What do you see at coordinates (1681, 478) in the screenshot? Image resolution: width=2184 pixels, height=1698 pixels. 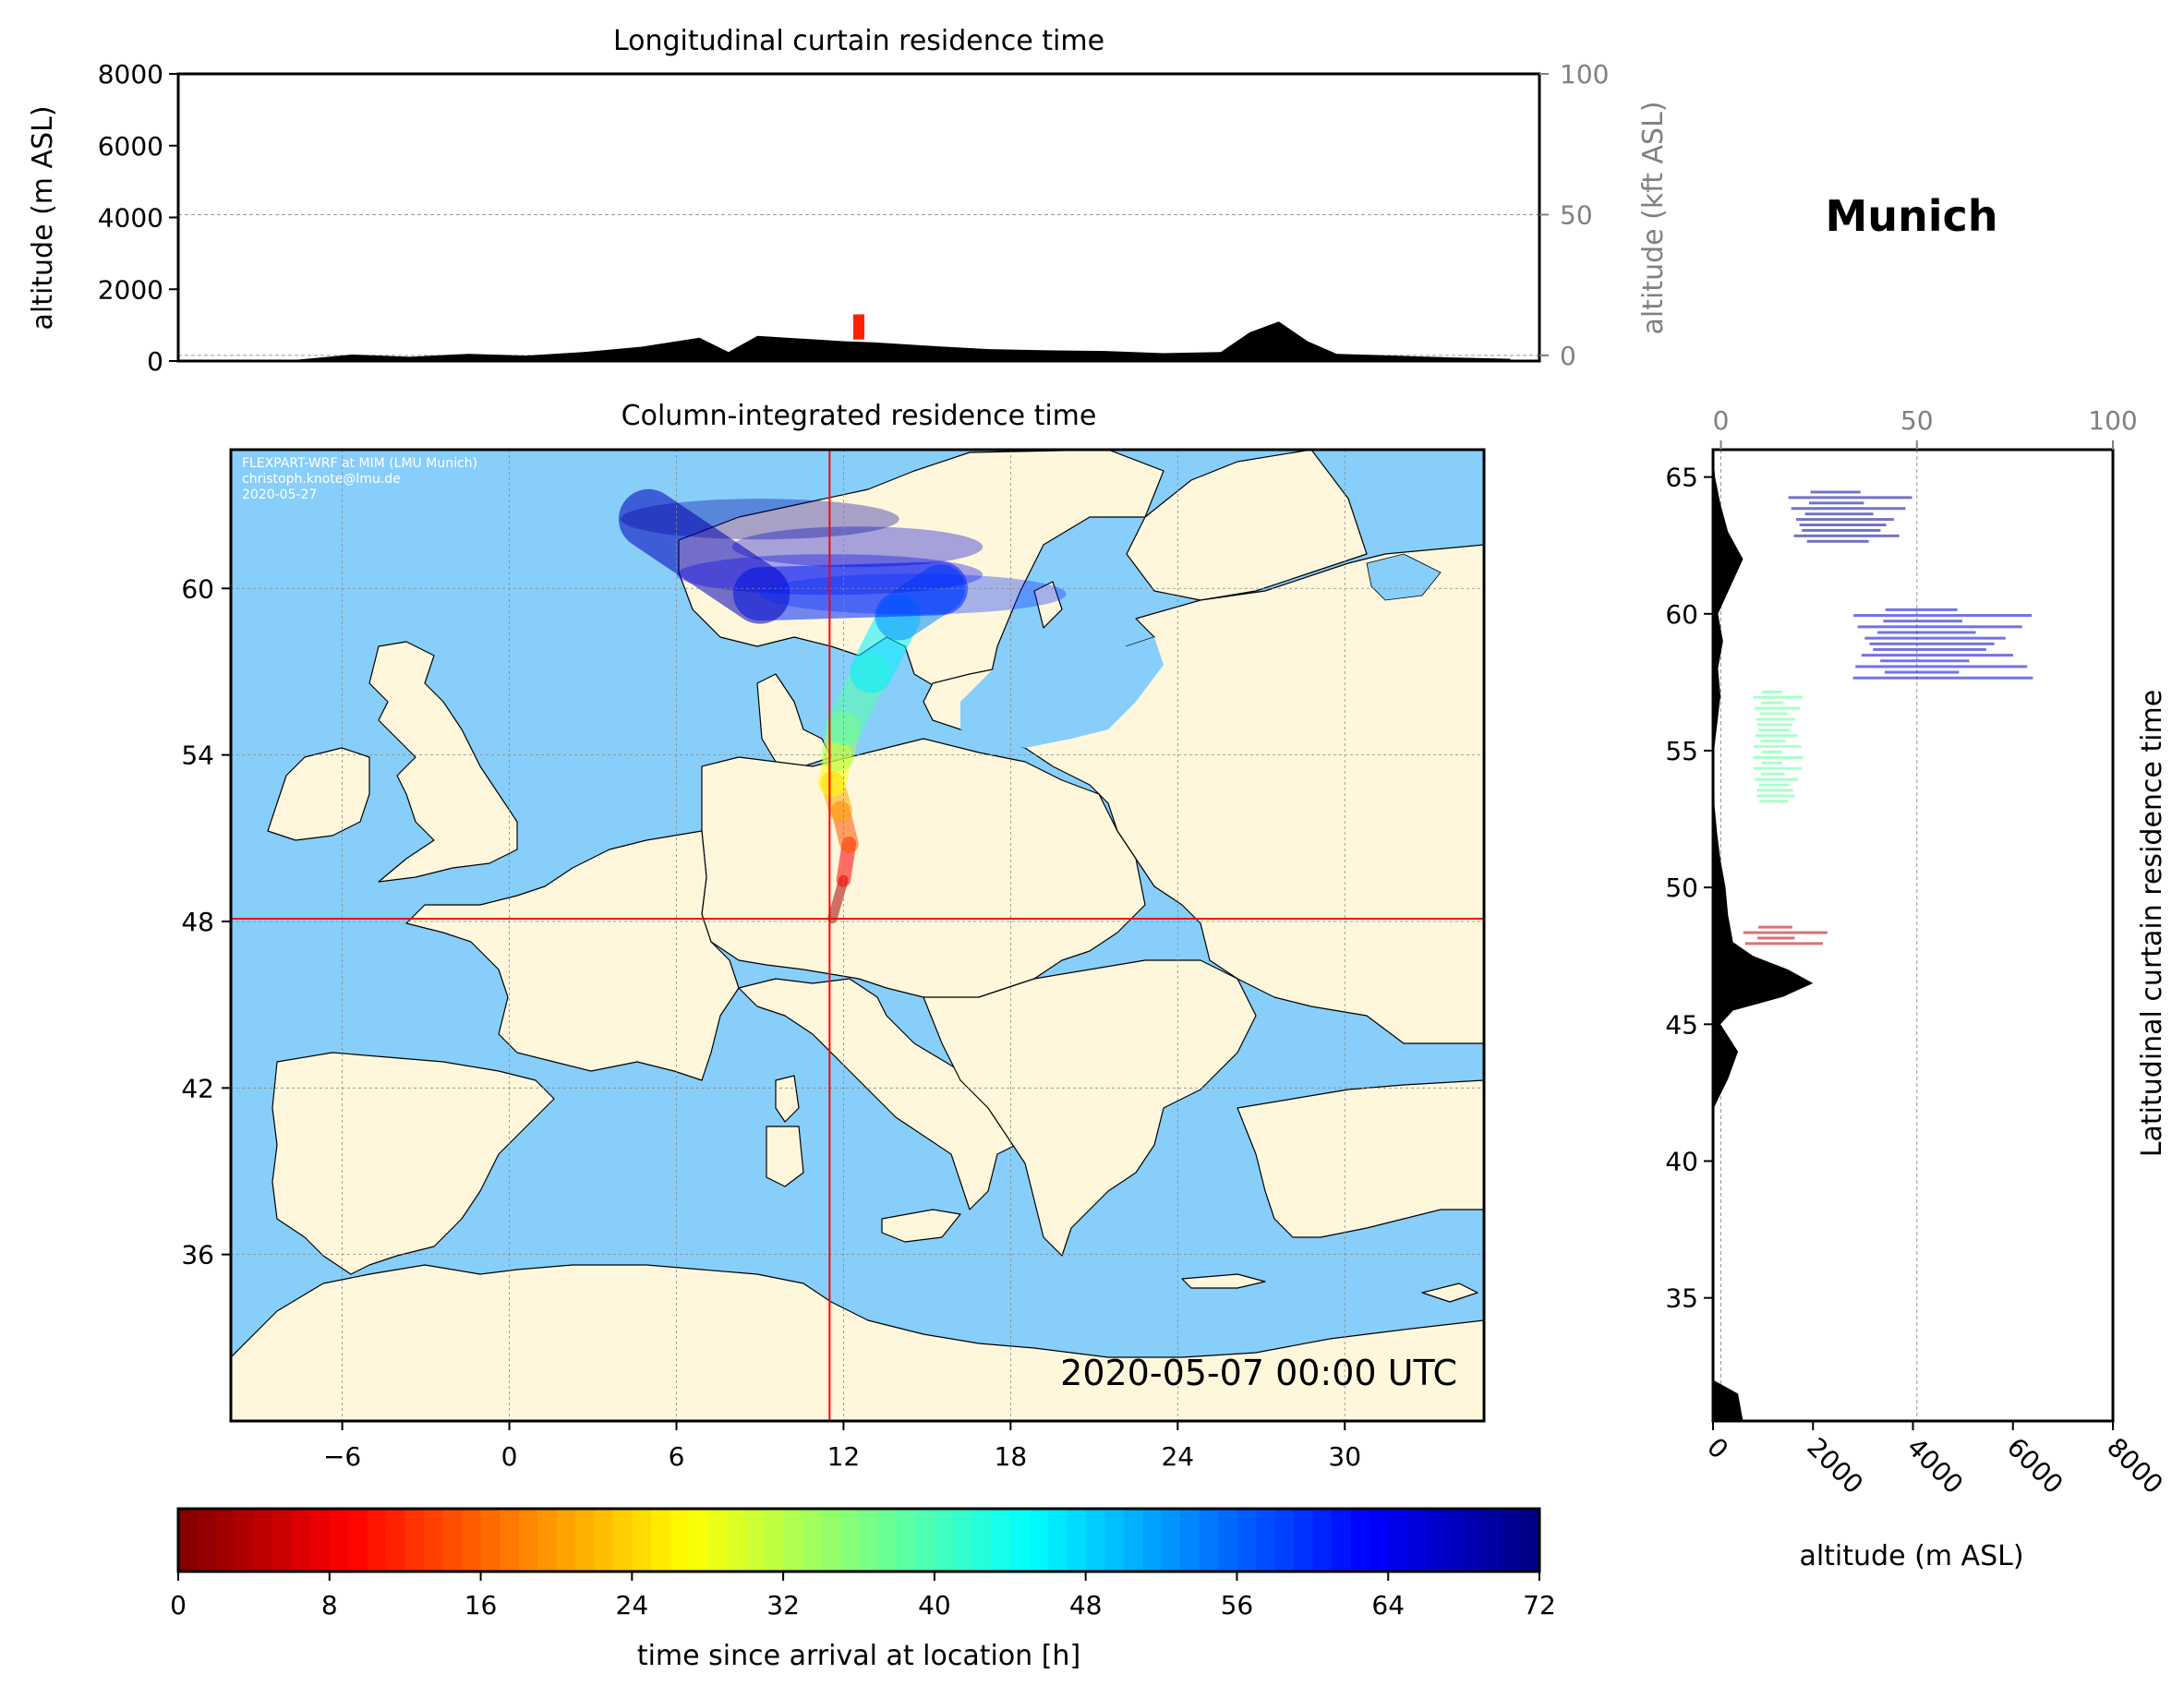 I see `right-ytick-label: 65` at bounding box center [1681, 478].